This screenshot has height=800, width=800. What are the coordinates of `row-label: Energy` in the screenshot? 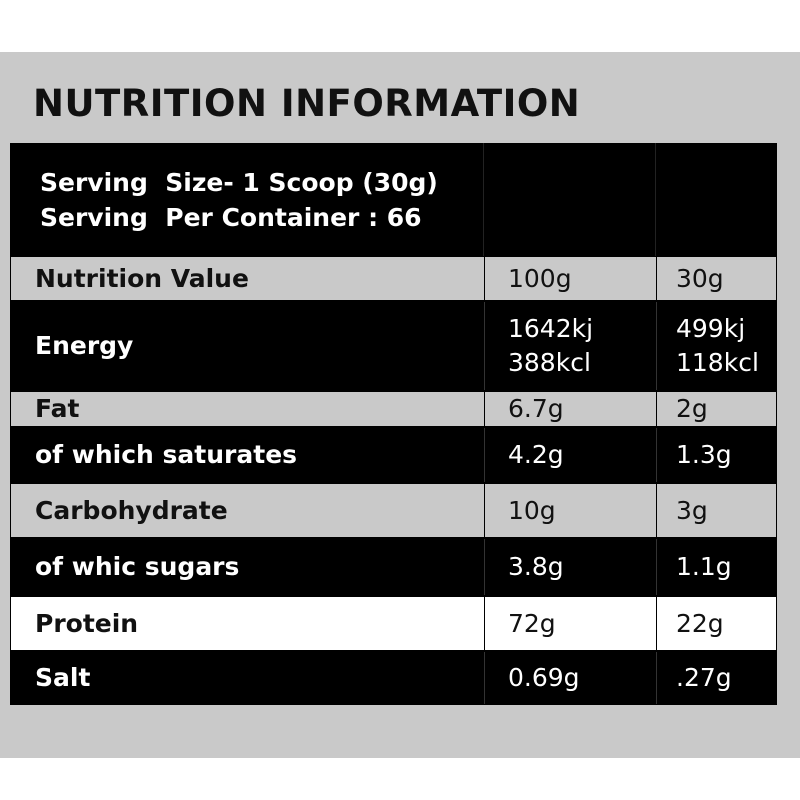 It's located at (84, 346).